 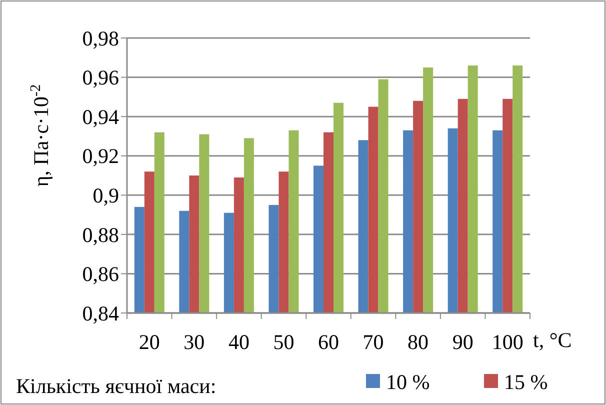 I want to click on x-tick-label: 60, so click(x=328, y=342).